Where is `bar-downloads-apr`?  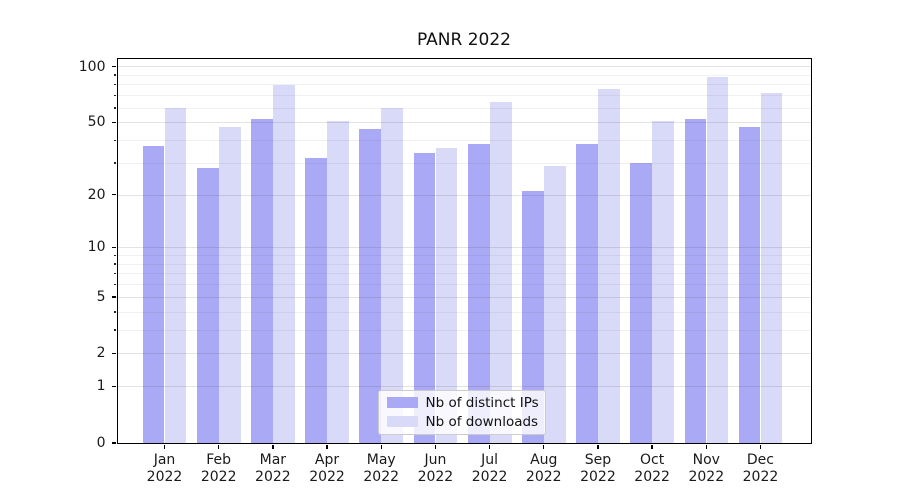 bar-downloads-apr is located at coordinates (338, 281).